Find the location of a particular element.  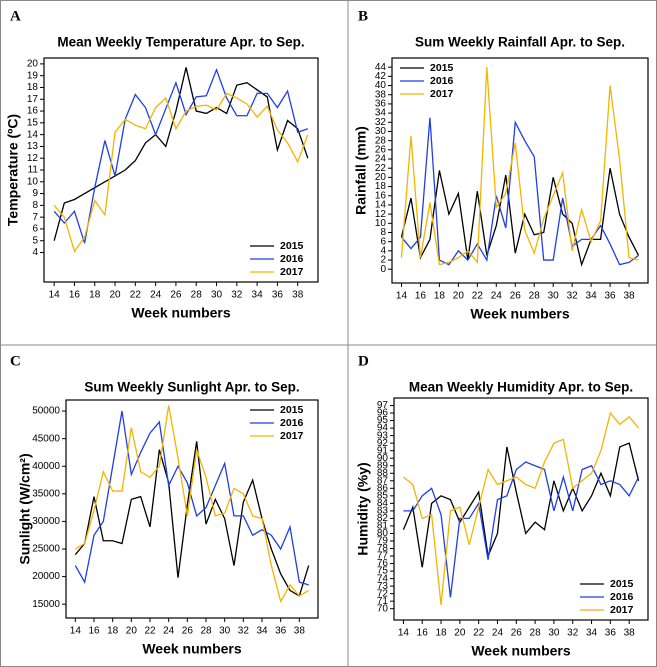

y-tick-label: 13 is located at coordinates (33, 146).